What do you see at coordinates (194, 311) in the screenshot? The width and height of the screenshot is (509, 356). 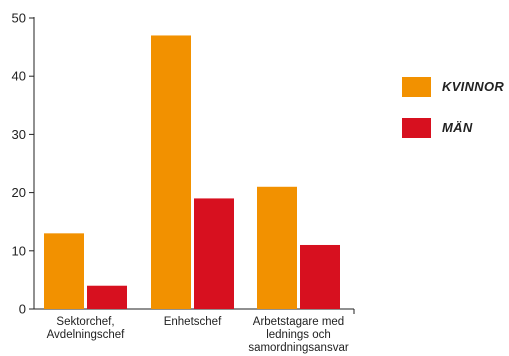 I see `x-axis` at bounding box center [194, 311].